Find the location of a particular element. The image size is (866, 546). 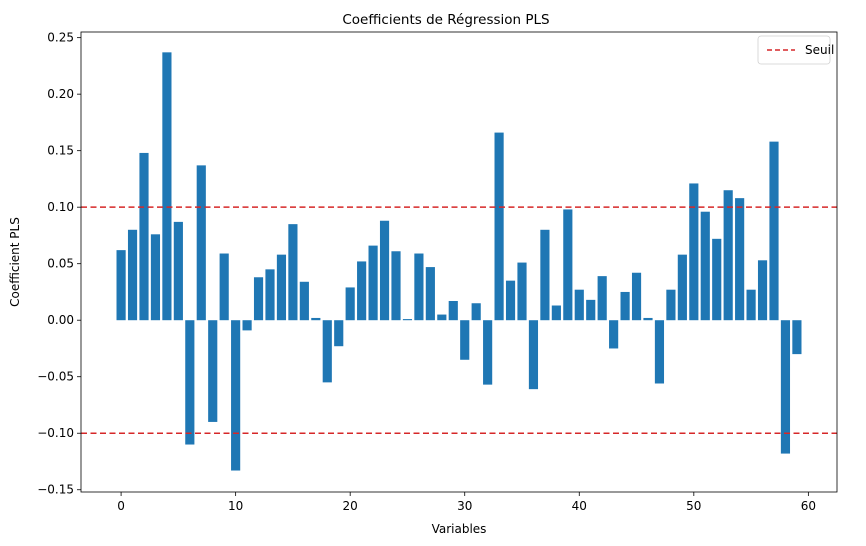

y-axis-ticks: −0.15 −0.10 −0.05 0.00 0.05 0.10 0.15 0.20 0.25 is located at coordinates (59, 264).